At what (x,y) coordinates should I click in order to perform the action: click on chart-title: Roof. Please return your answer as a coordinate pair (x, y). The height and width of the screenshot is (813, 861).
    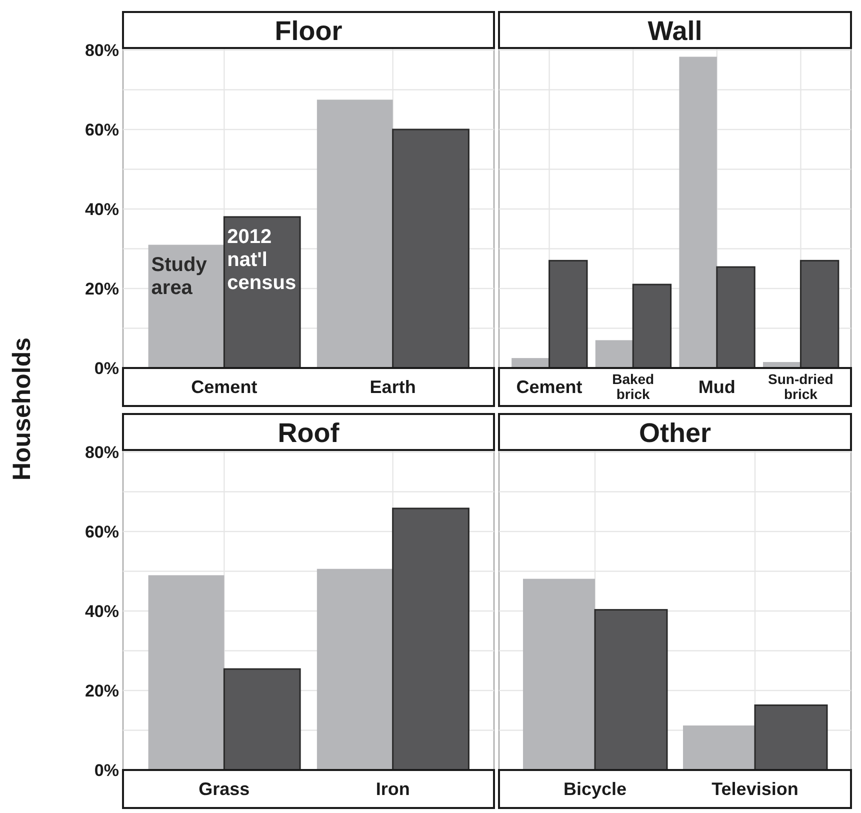
    Looking at the image, I should click on (309, 433).